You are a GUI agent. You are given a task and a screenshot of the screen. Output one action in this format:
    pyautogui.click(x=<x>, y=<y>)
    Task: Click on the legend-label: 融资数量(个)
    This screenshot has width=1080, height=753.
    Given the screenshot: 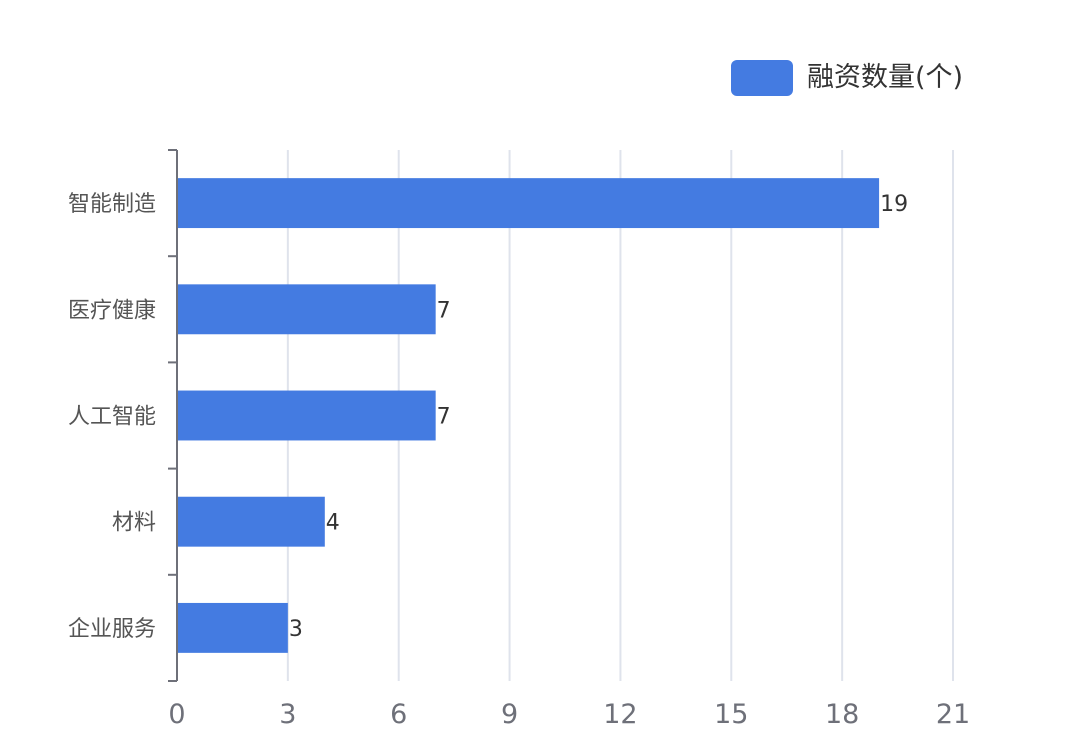 What is the action you would take?
    pyautogui.click(x=885, y=77)
    